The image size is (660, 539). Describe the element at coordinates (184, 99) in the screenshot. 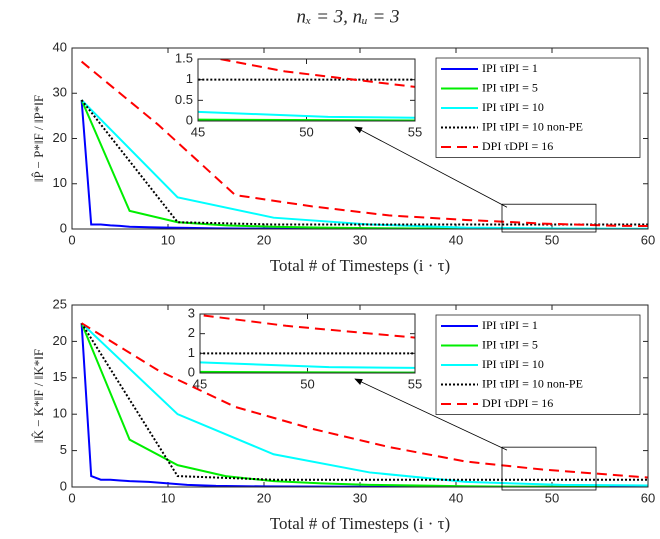

I see `y-tick-label: 0.5` at that location.